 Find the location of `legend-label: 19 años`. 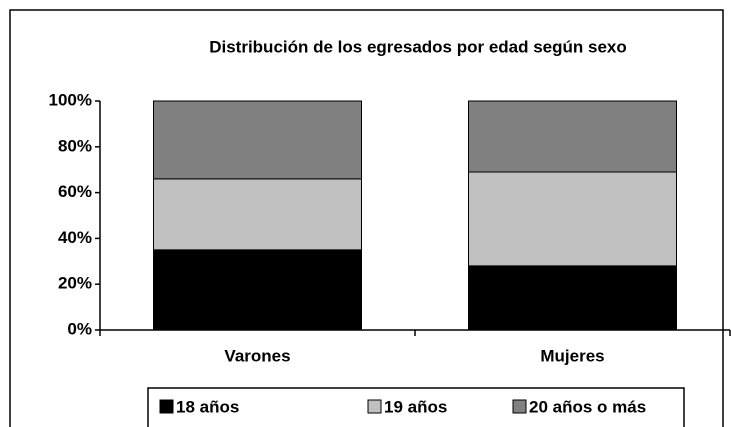

legend-label: 19 años is located at coordinates (415, 406).